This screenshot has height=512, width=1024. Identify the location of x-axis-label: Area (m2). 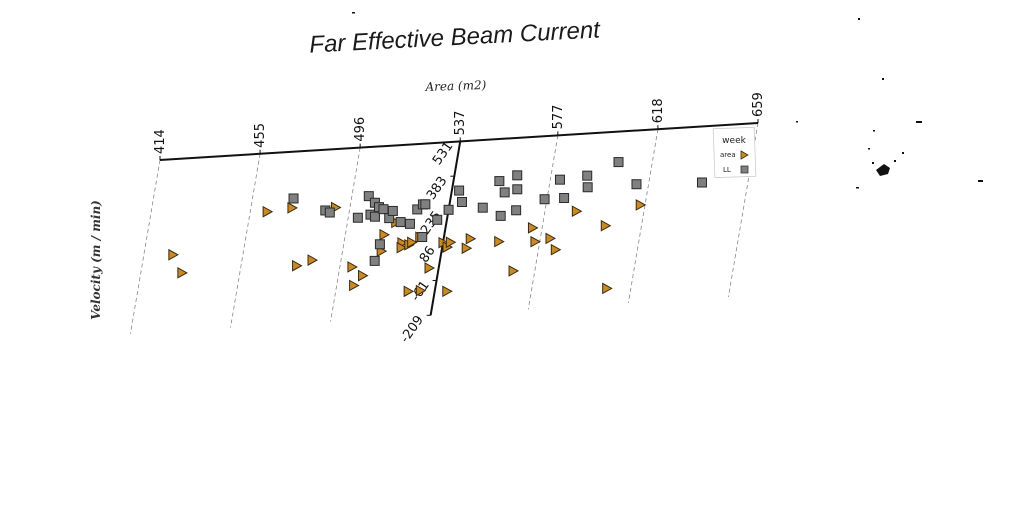
(455, 86).